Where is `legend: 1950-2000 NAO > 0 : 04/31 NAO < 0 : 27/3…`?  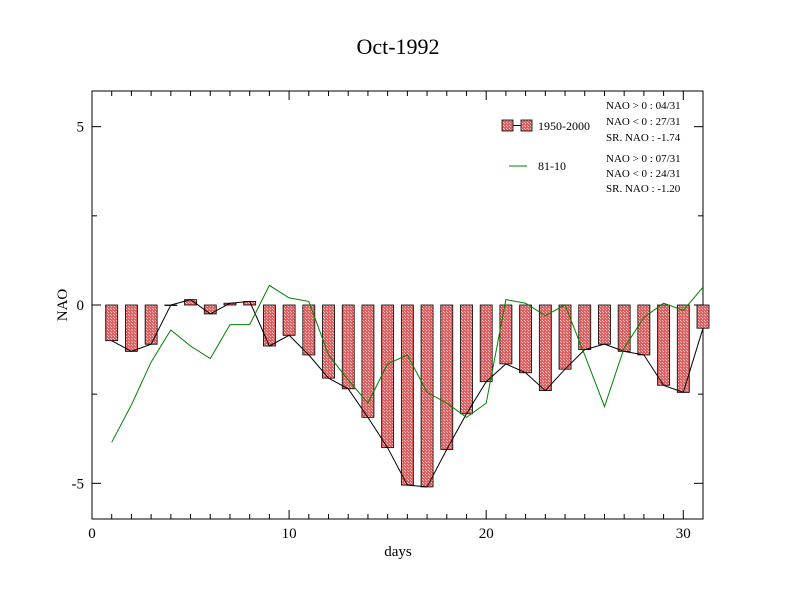
legend: 1950-2000 NAO > 0 : 04/31 NAO < 0 : 27/3… is located at coordinates (591, 147).